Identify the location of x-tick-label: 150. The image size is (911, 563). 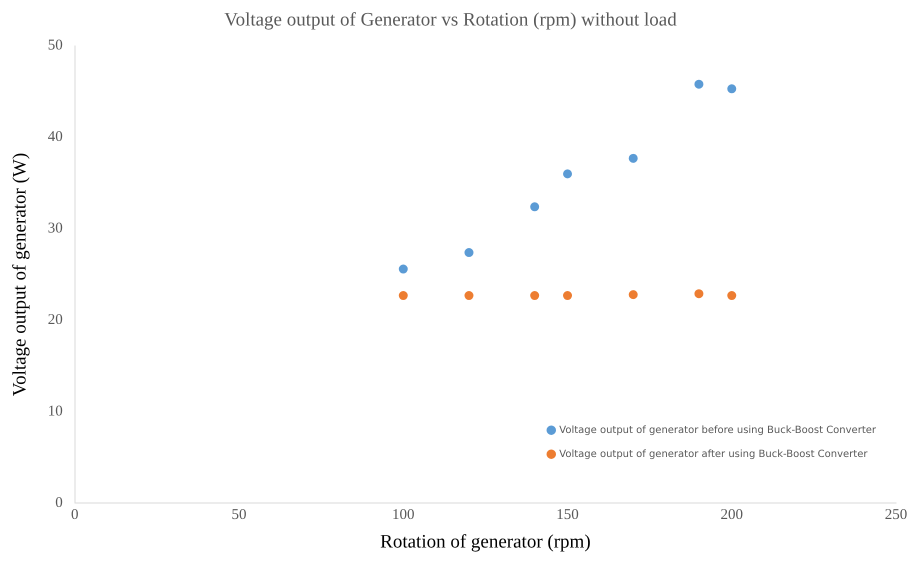
(567, 515).